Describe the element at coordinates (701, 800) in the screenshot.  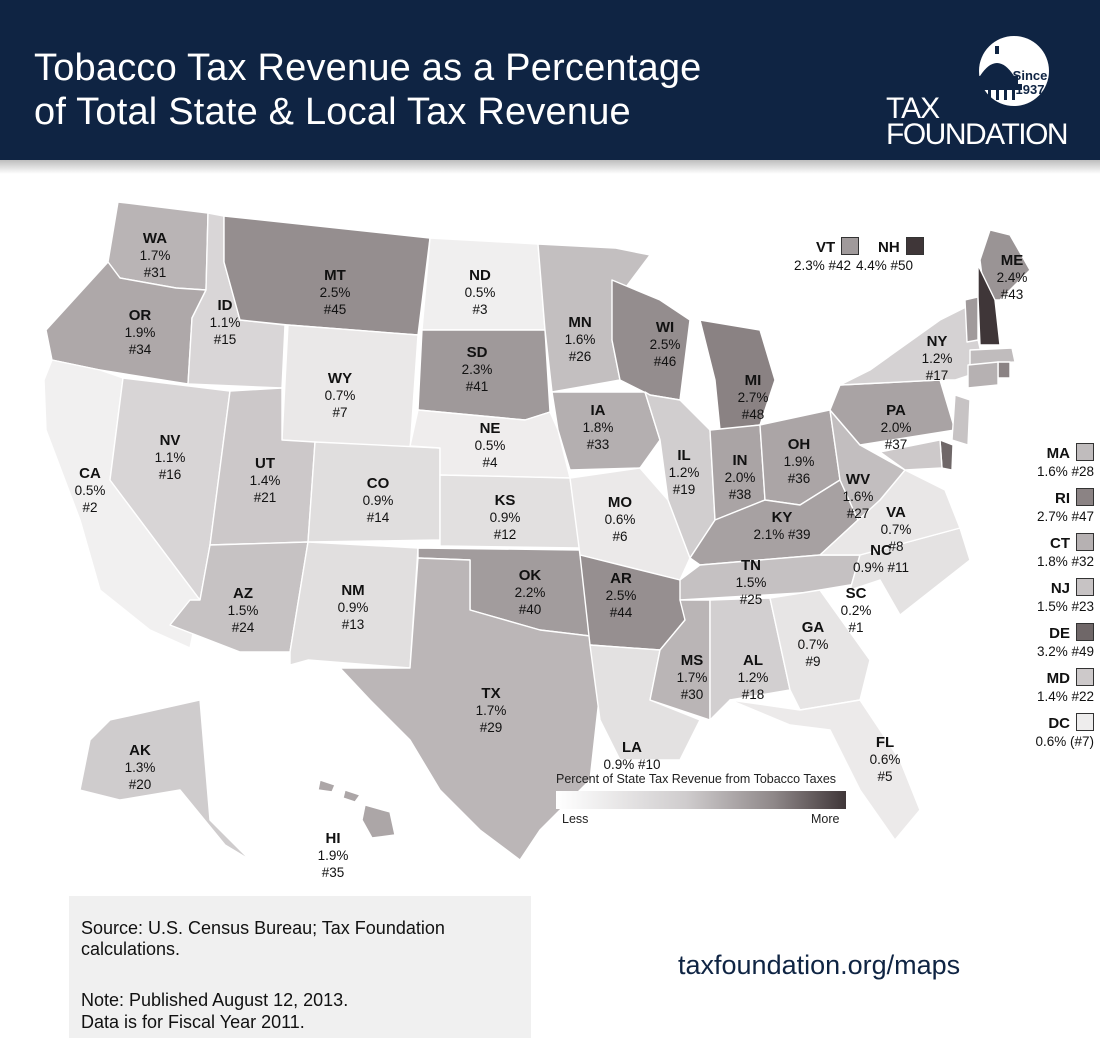
I see `scale-gradient-bar` at that location.